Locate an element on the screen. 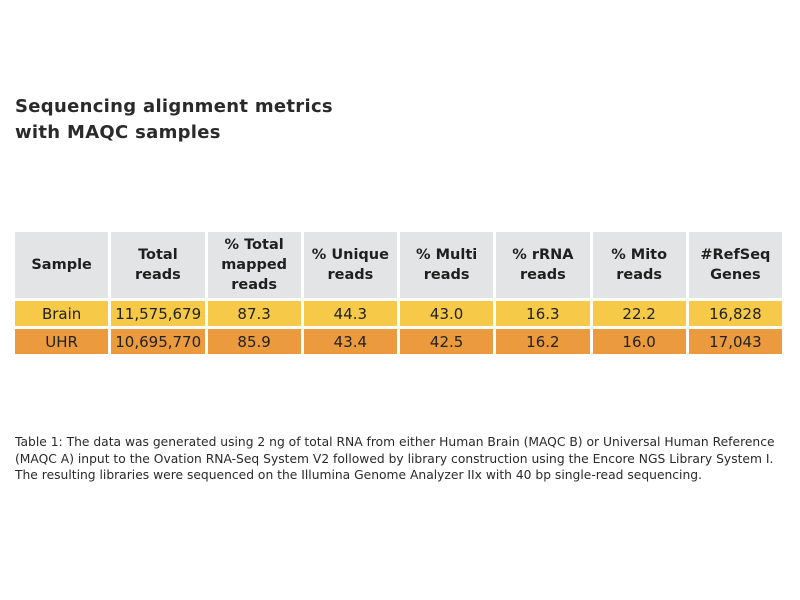  header-multi-reads: % Multi reads is located at coordinates (447, 265).